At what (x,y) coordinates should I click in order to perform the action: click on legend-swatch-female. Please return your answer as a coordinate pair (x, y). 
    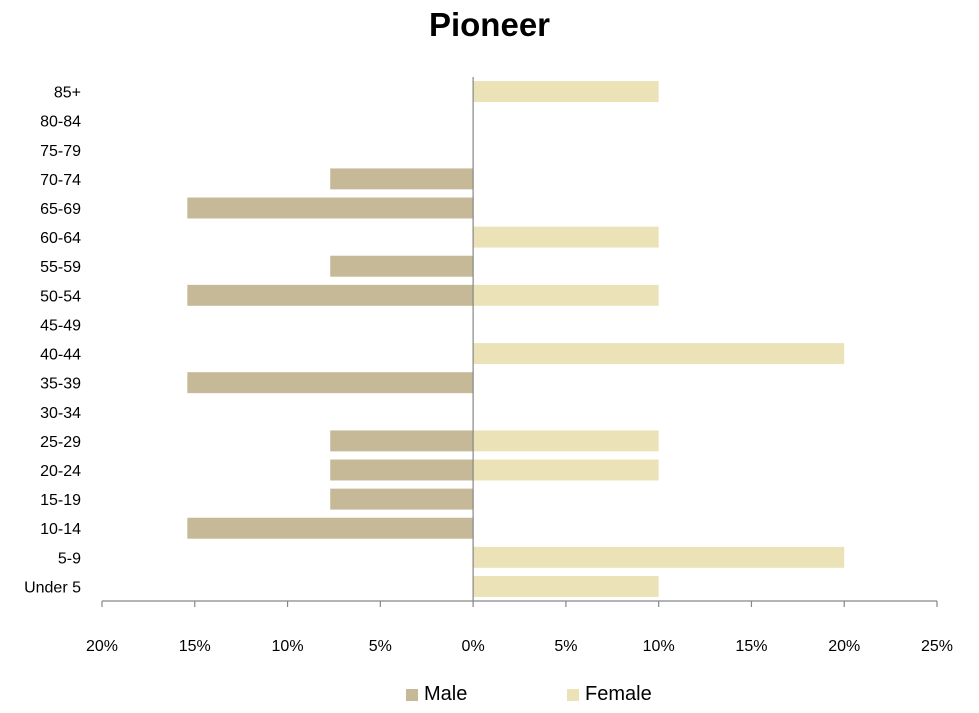
    Looking at the image, I should click on (573, 694).